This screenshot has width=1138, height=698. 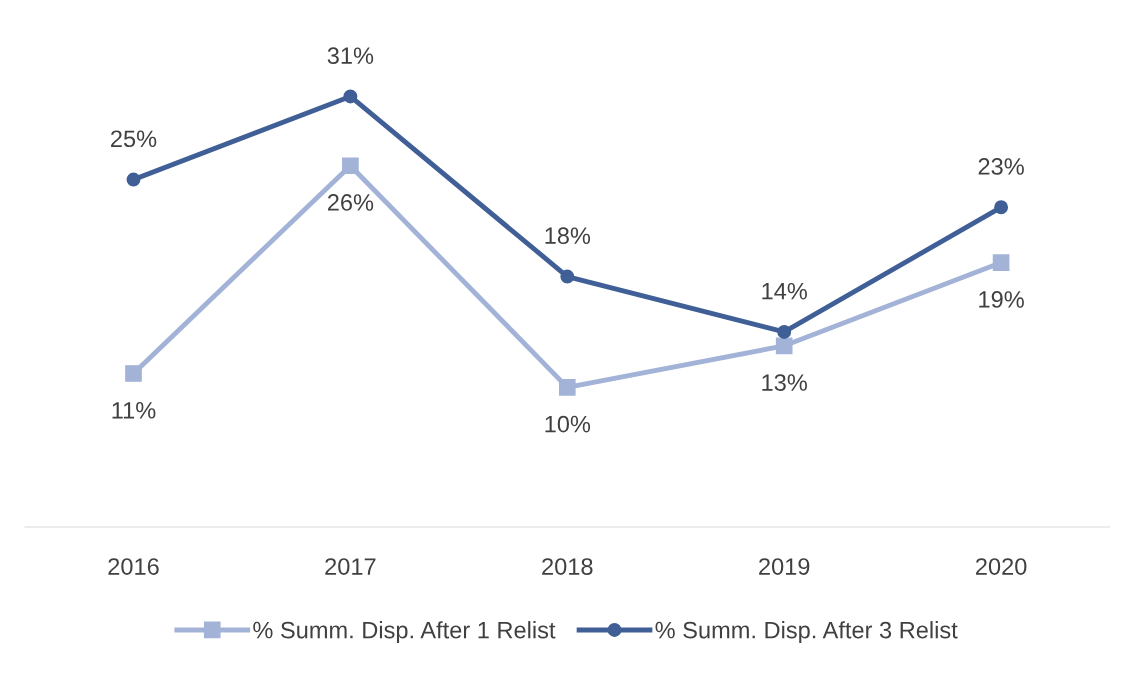 I want to click on data-label: 23%, so click(x=1001, y=166).